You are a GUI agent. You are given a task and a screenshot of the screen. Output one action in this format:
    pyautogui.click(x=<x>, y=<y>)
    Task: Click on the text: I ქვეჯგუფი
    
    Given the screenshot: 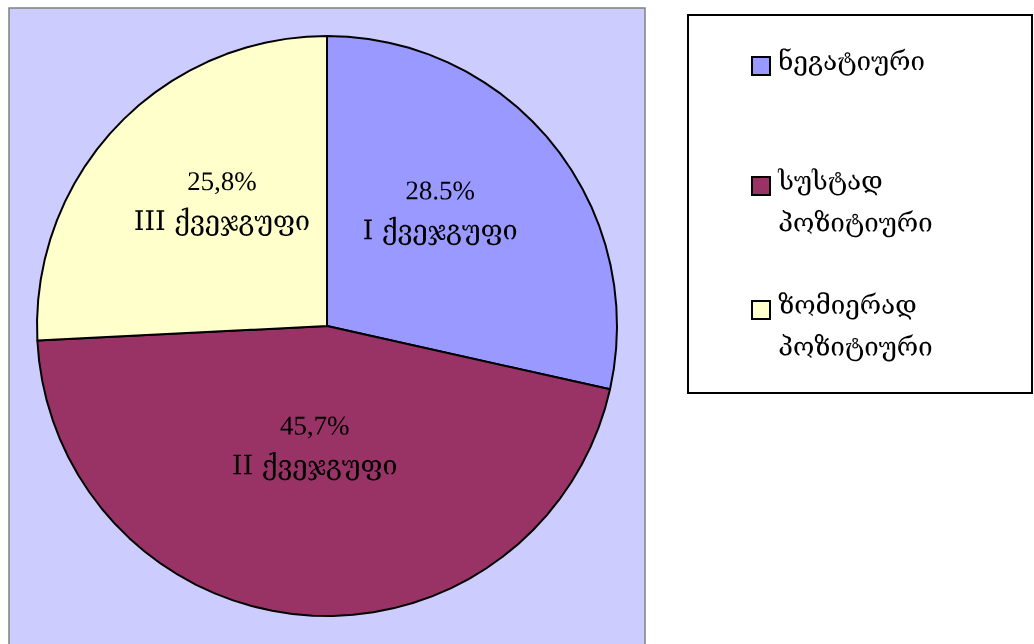 What is the action you would take?
    pyautogui.click(x=440, y=231)
    